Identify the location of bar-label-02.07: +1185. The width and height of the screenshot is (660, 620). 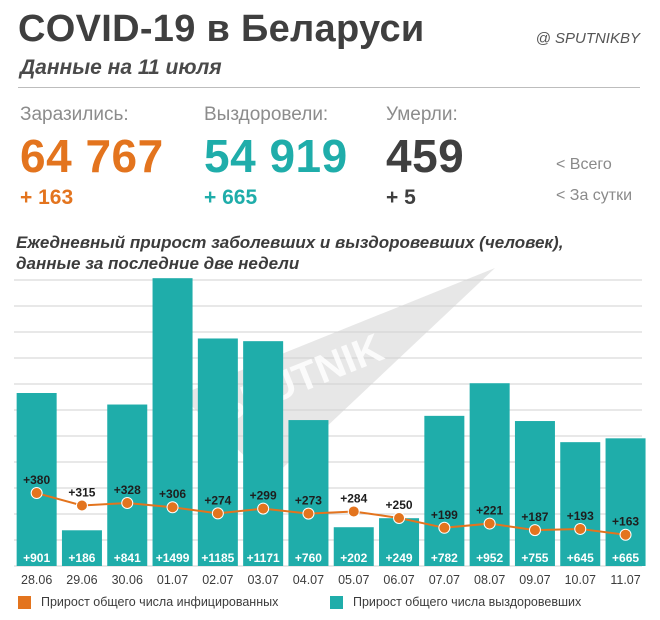
(217, 558).